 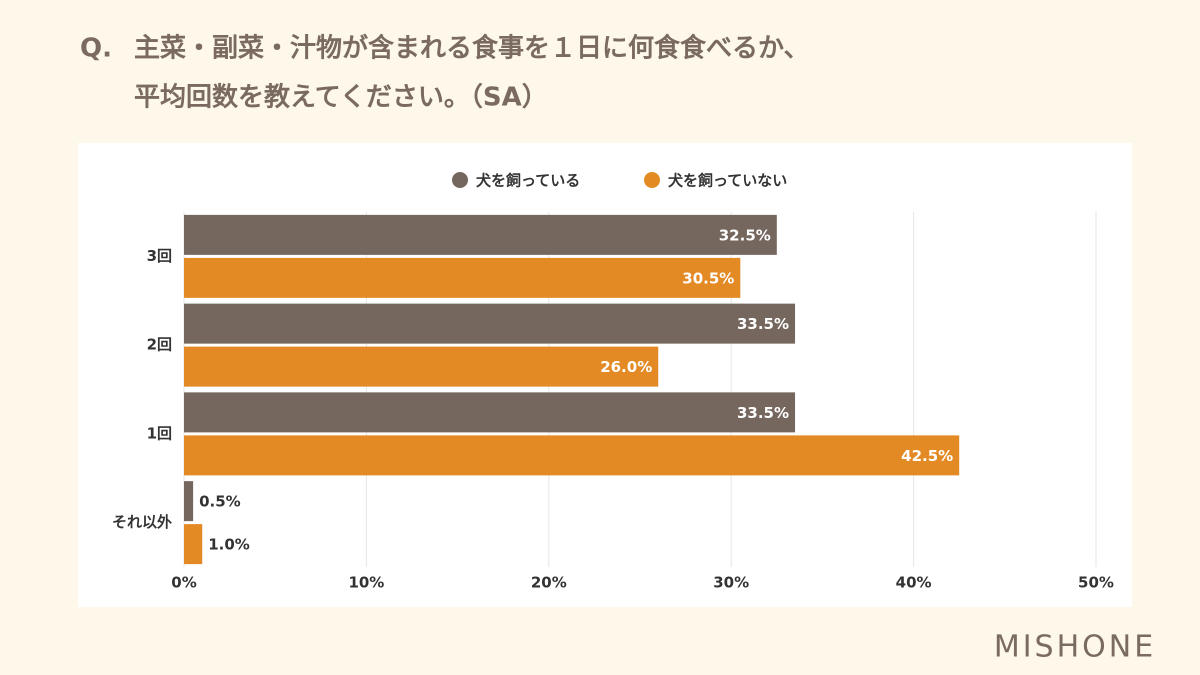 I want to click on legend-label: 犬を飼っている, so click(x=528, y=181).